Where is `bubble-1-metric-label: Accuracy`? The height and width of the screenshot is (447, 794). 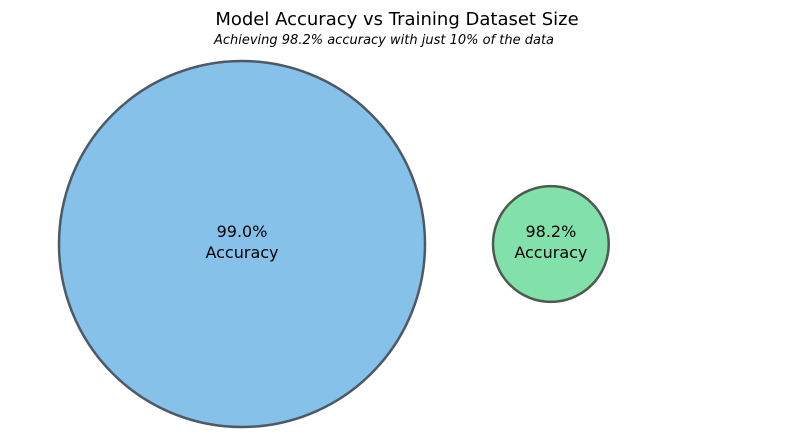 bubble-1-metric-label: Accuracy is located at coordinates (241, 252).